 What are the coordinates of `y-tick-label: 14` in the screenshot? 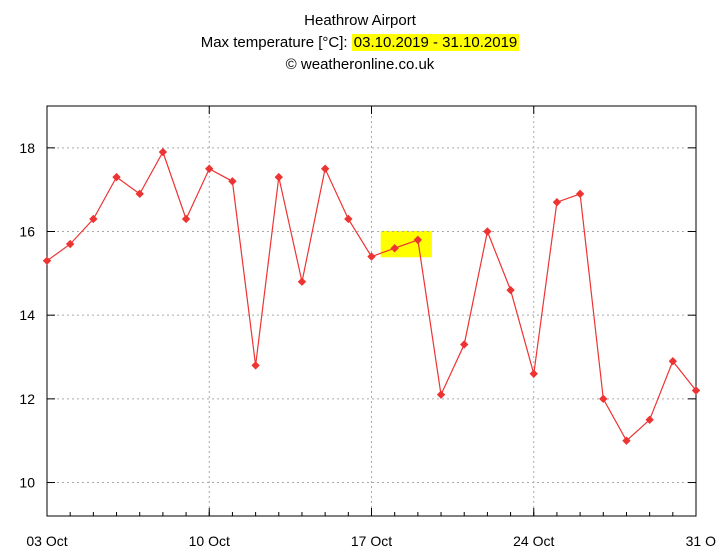 It's located at (27, 315).